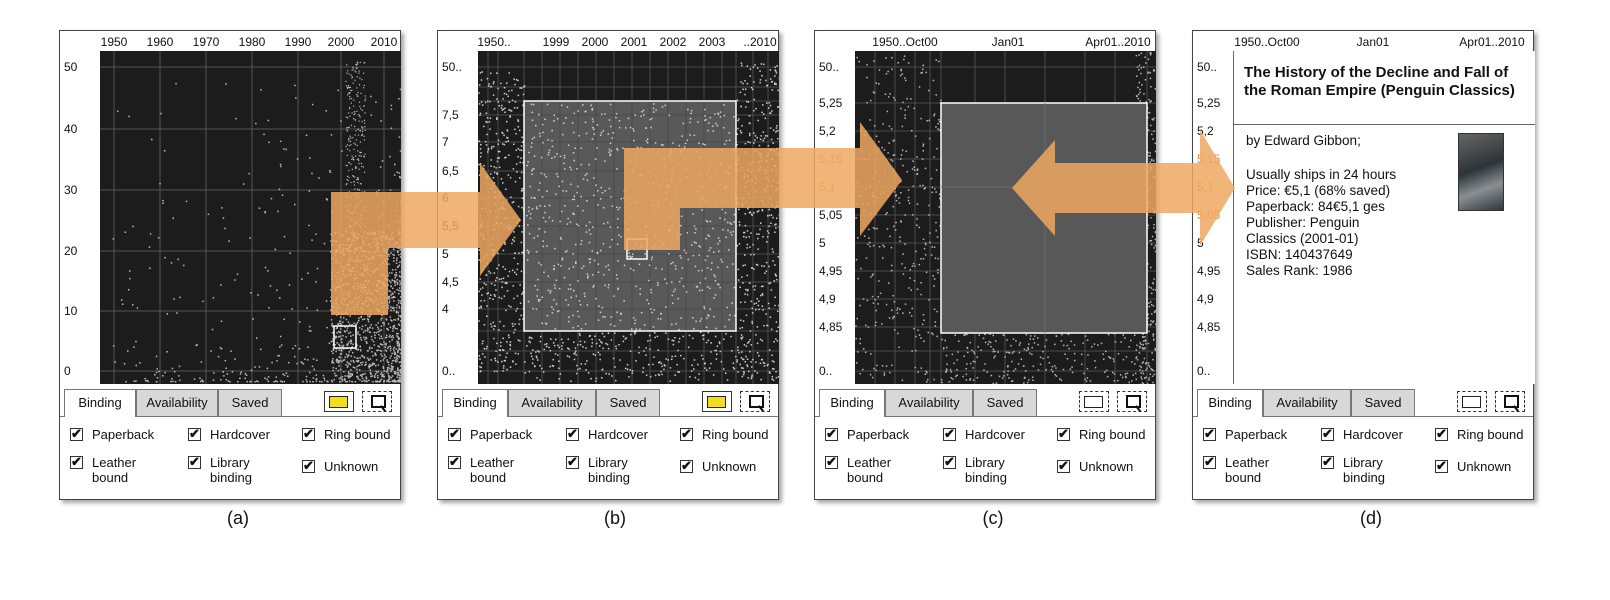 Image resolution: width=1610 pixels, height=600 pixels. What do you see at coordinates (1481, 172) in the screenshot?
I see `book-cover-image` at bounding box center [1481, 172].